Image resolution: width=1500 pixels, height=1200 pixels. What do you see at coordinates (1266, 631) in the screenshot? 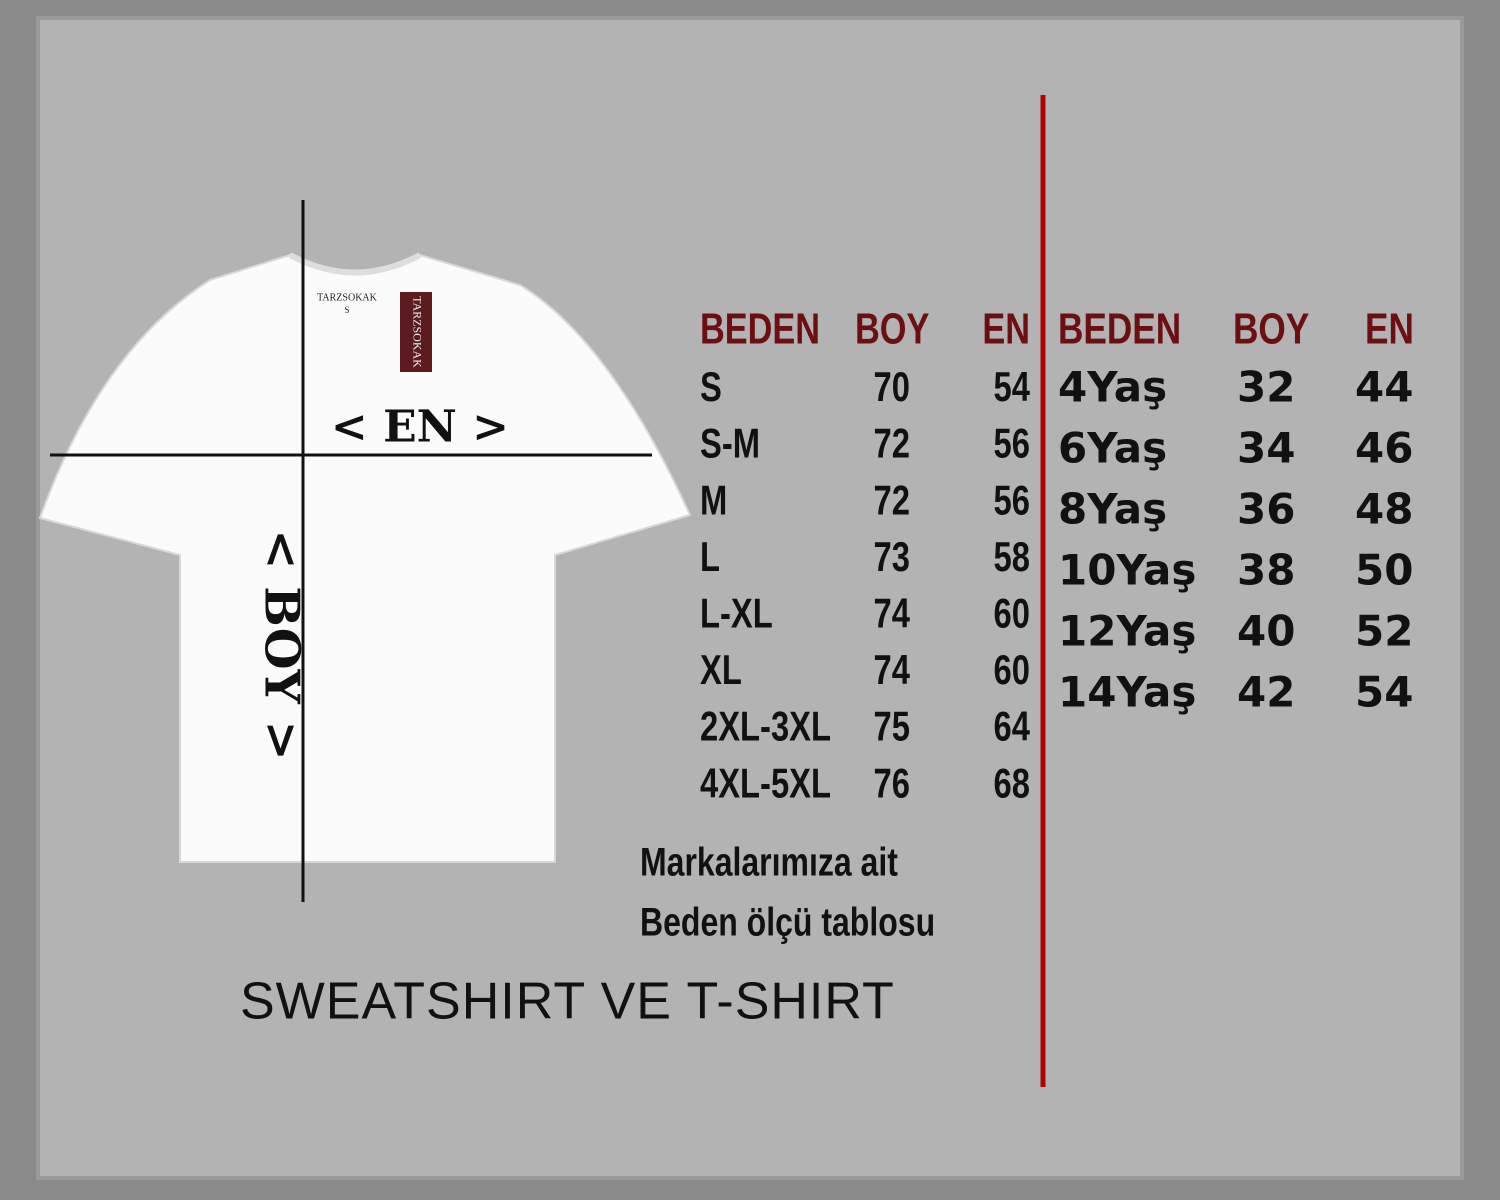
I see `table-cell: 40` at bounding box center [1266, 631].